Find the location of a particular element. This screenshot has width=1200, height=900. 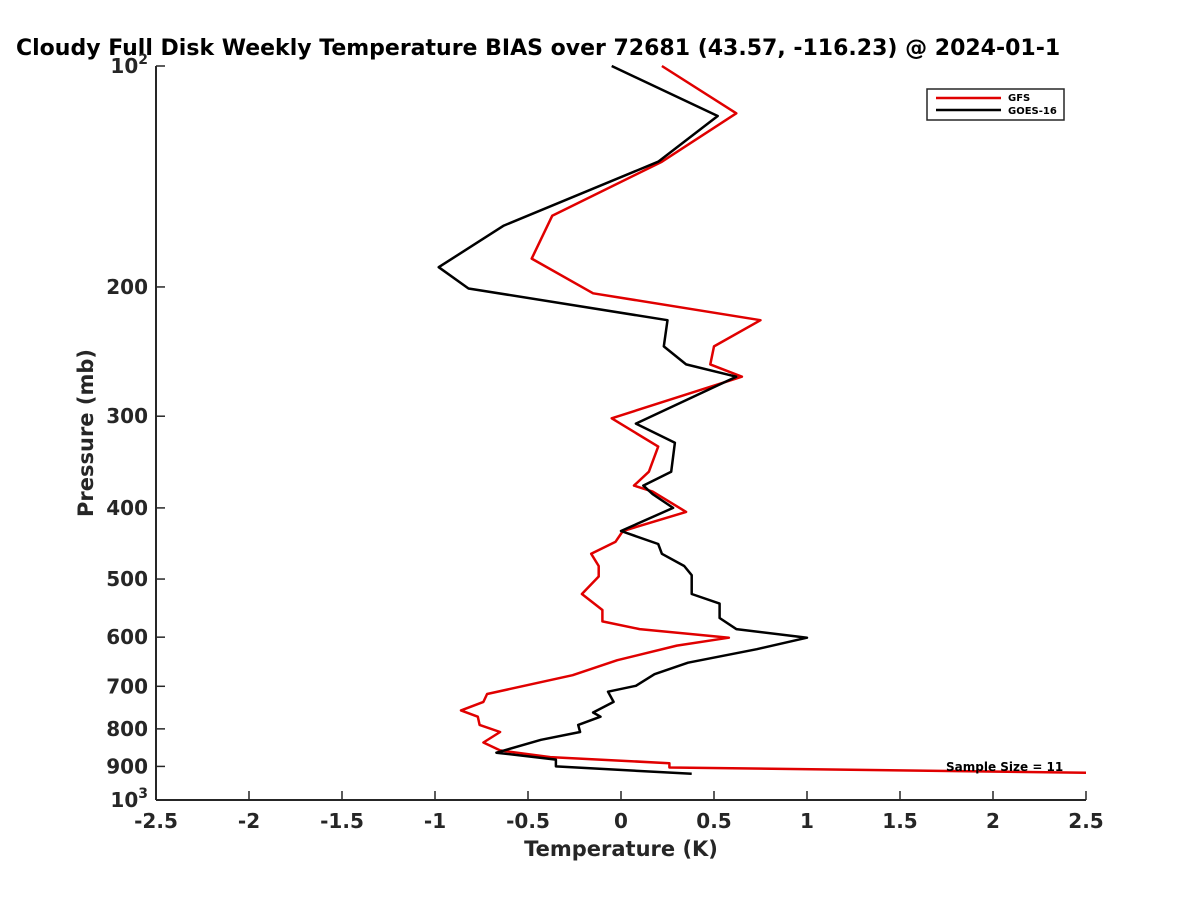

x-tick-label: 0.5 is located at coordinates (713, 821).